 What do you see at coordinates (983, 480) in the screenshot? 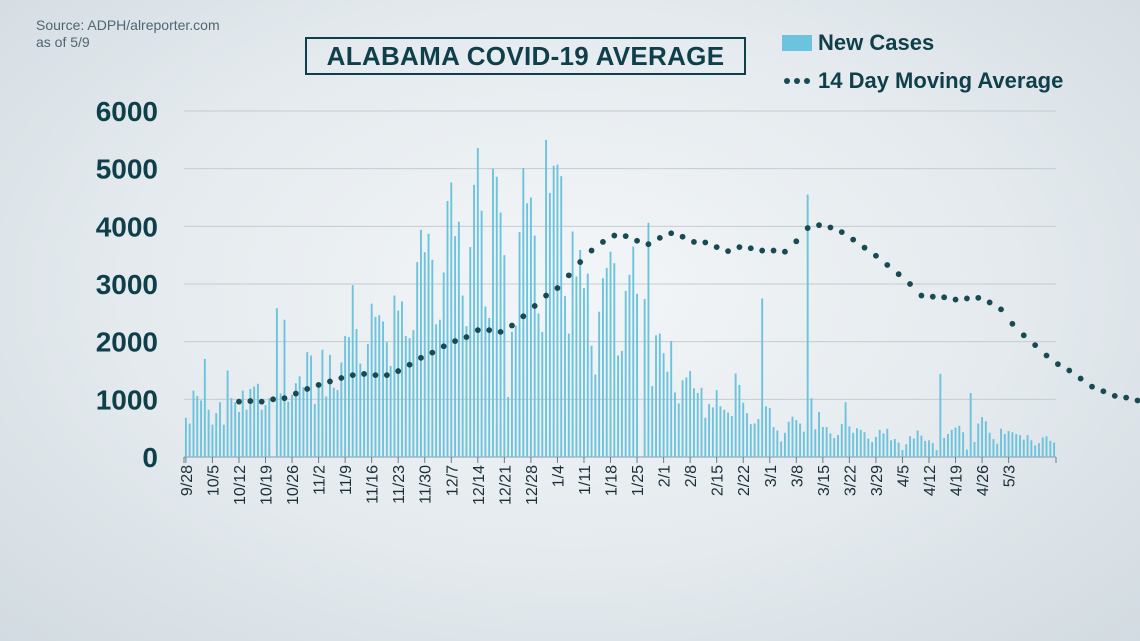
I see `x-tick-label: 4/26` at bounding box center [983, 480].